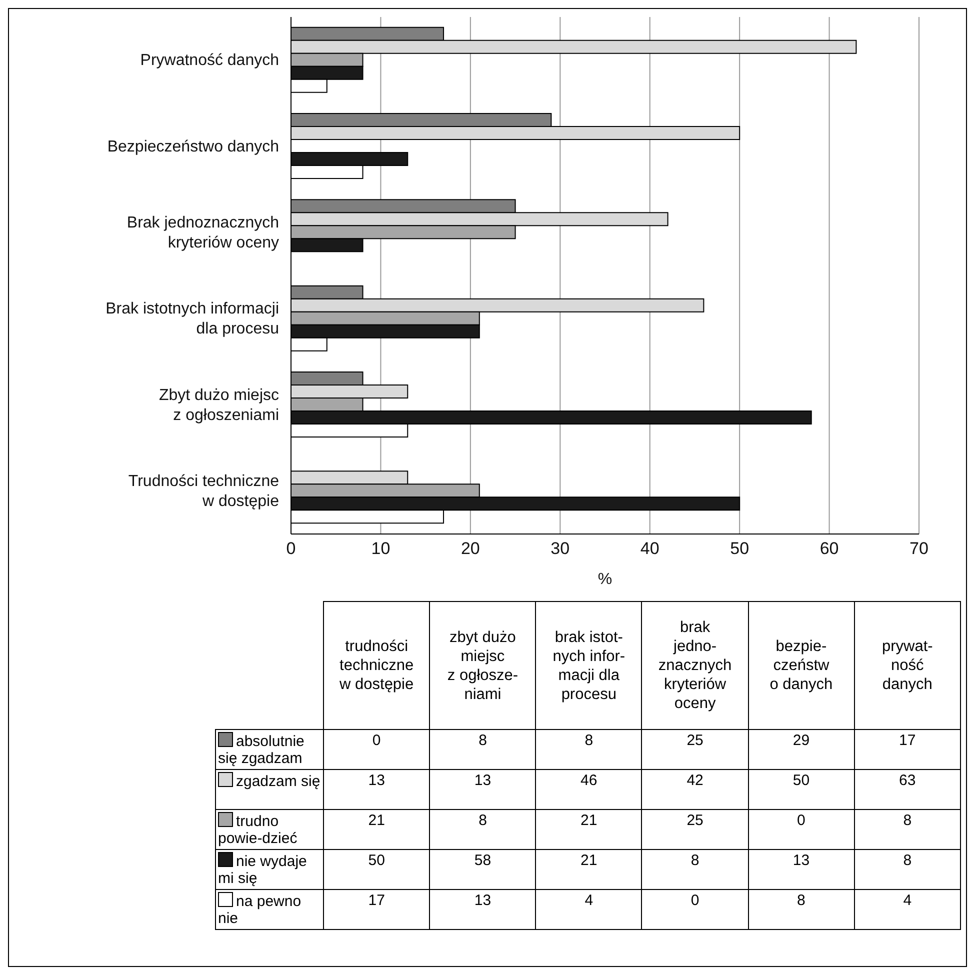 Image resolution: width=975 pixels, height=975 pixels. I want to click on x-tick-label: 40, so click(650, 548).